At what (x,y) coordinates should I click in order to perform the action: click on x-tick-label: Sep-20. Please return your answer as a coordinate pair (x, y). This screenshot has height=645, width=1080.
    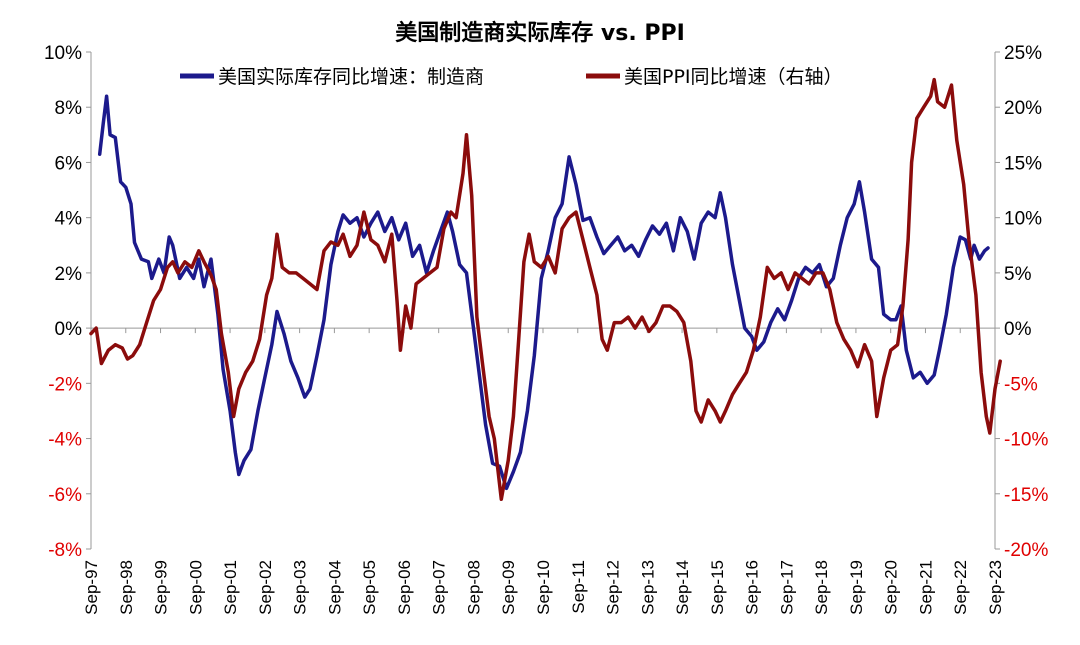
    Looking at the image, I should click on (891, 587).